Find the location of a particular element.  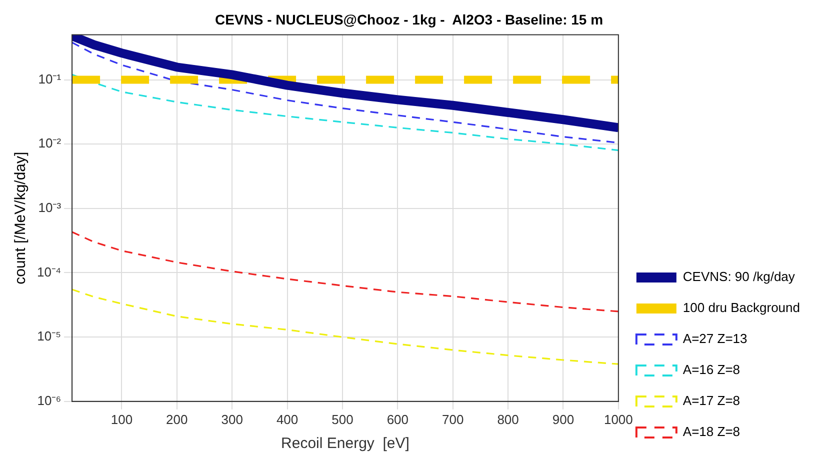

y-tick-label: 10⁻⁶ is located at coordinates (49, 400).